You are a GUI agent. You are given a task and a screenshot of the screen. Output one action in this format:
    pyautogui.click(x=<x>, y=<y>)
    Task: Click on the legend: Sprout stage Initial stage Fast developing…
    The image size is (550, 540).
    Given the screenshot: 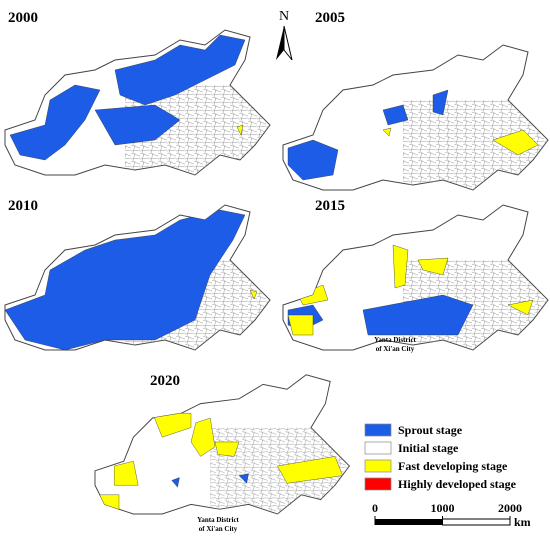 What is the action you would take?
    pyautogui.click(x=440, y=457)
    